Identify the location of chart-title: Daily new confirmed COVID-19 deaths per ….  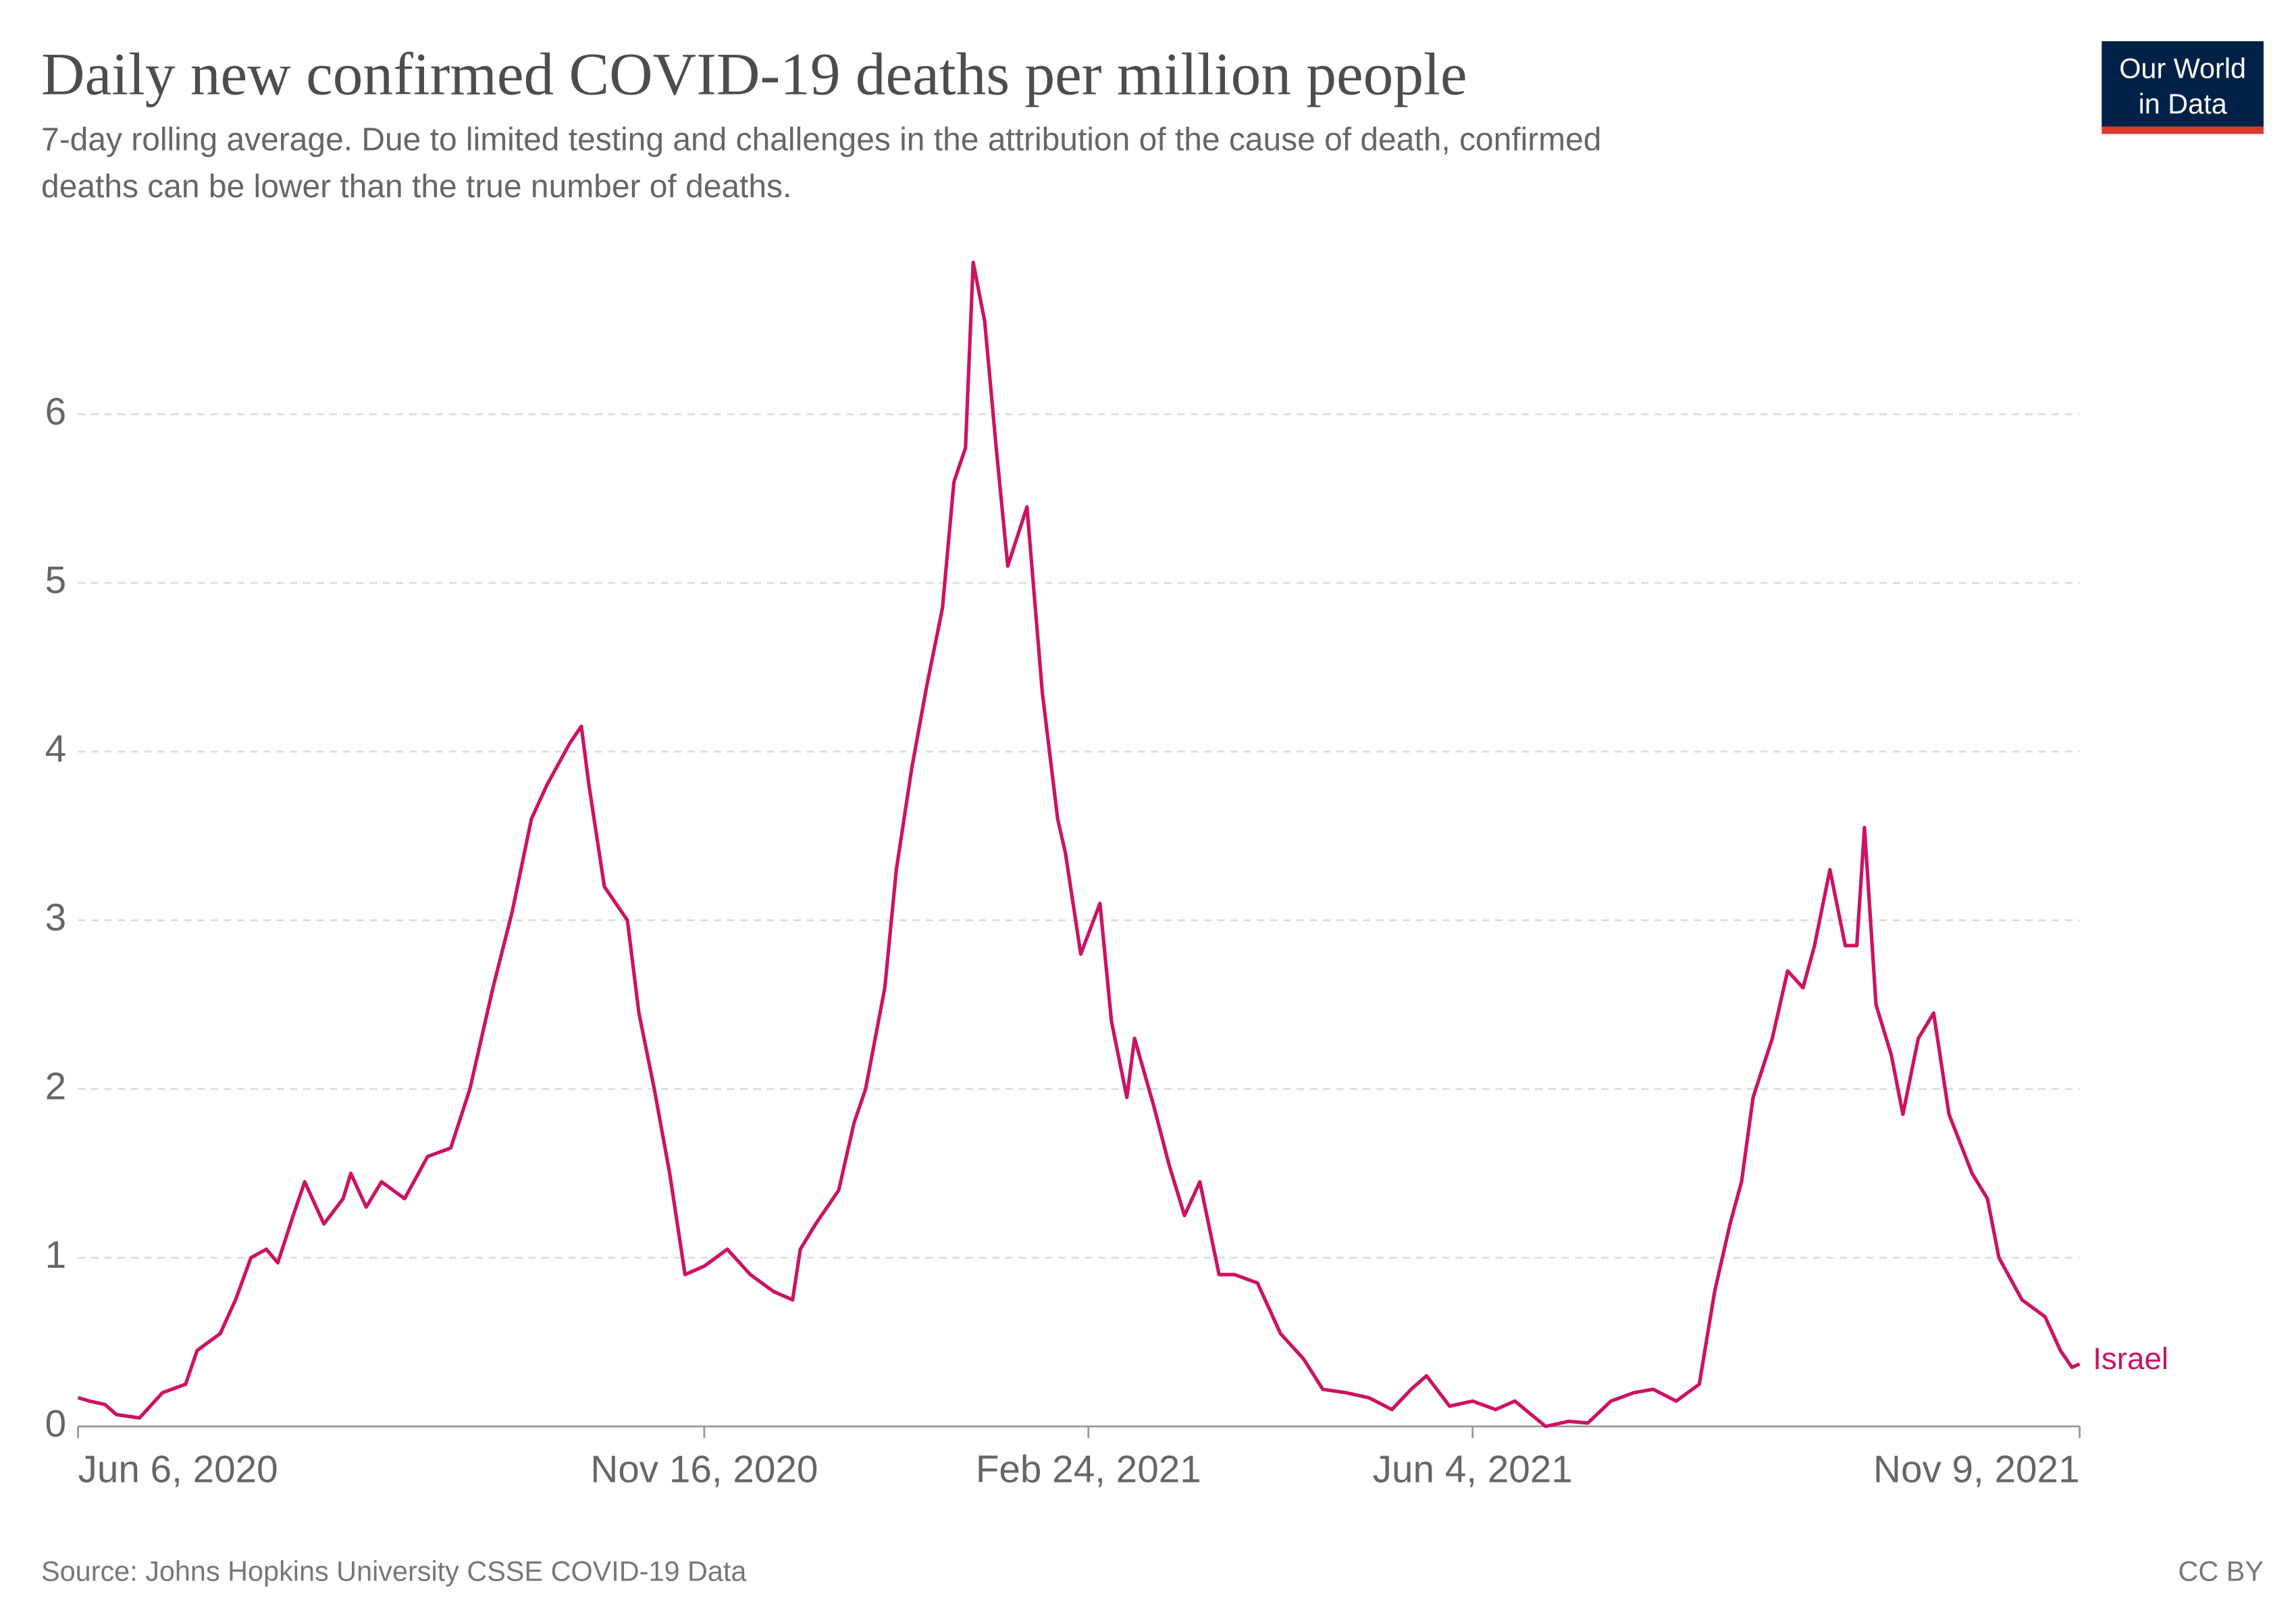
(754, 74).